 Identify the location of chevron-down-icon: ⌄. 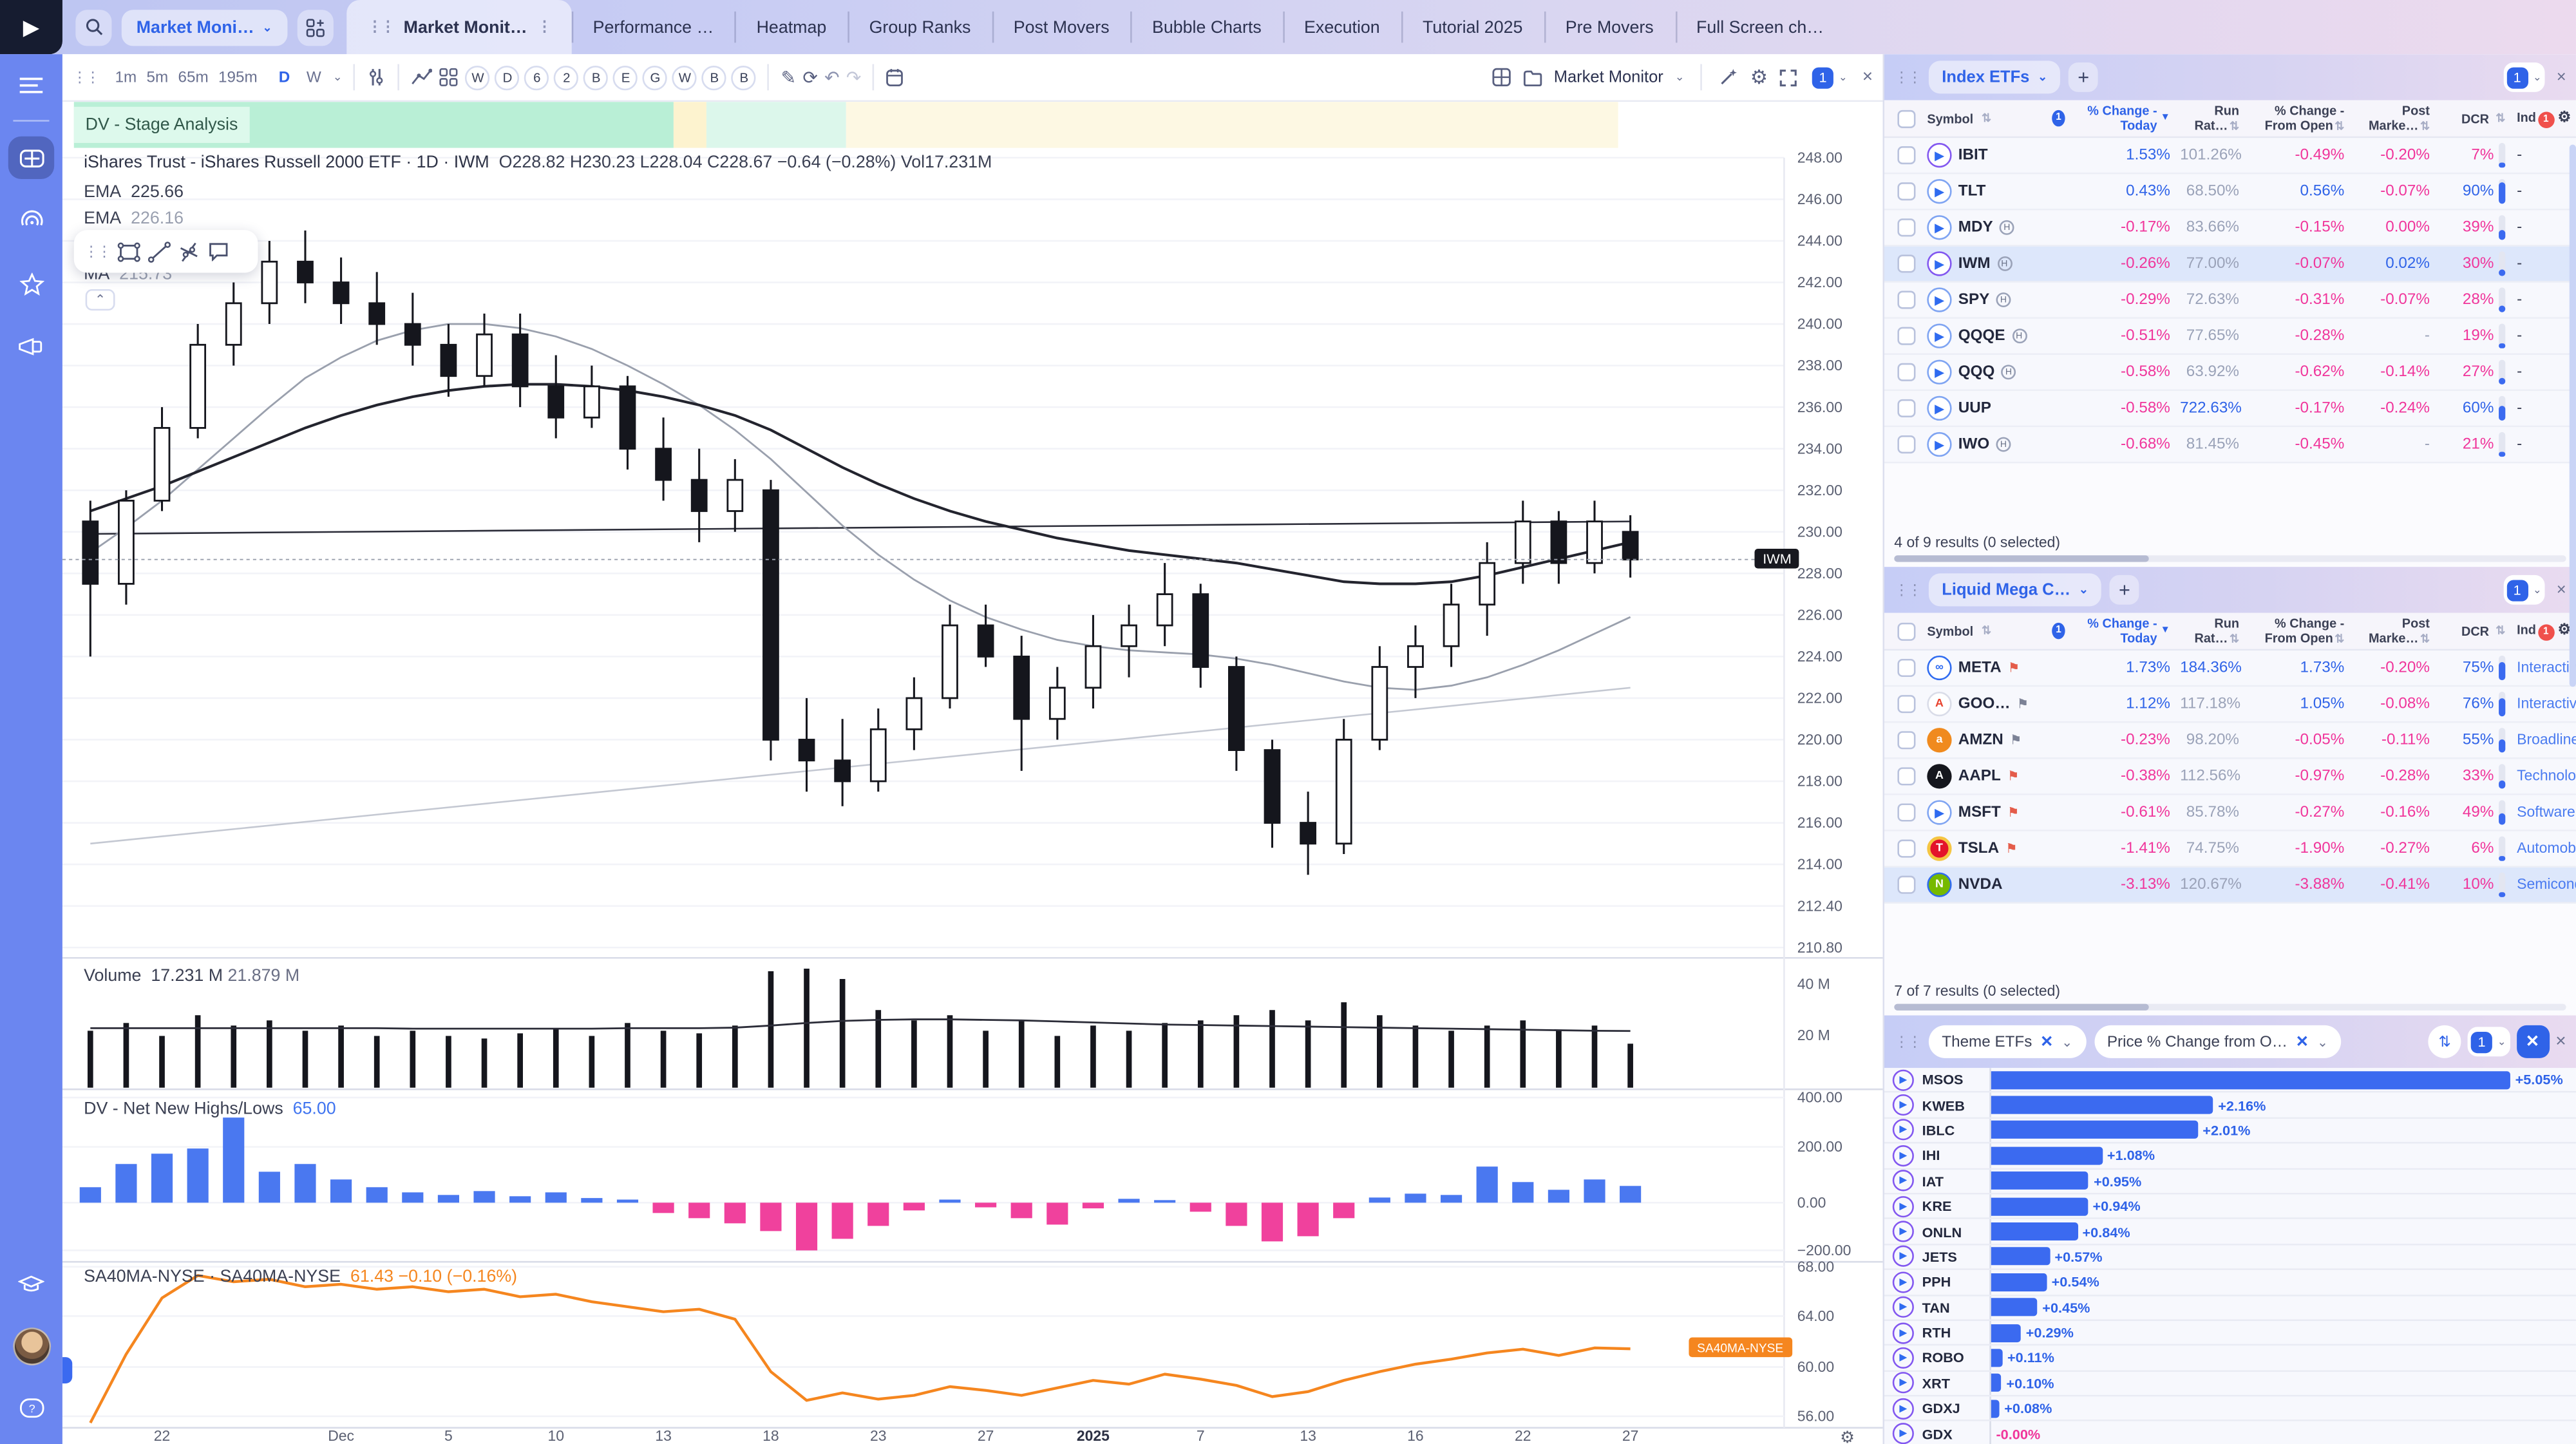
(1679, 78).